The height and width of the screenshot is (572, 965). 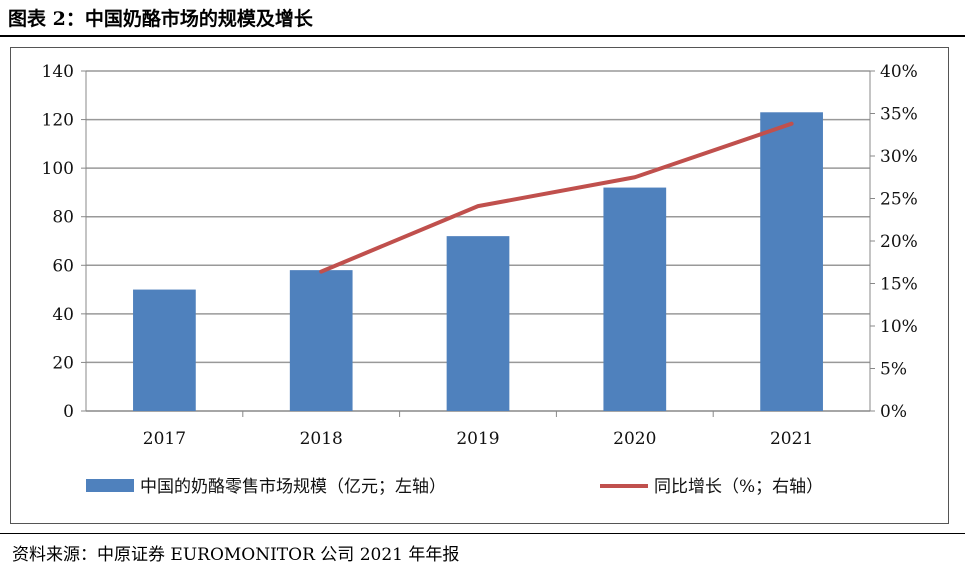 I want to click on legend-line-label: 同比增长（%；右轴）, so click(x=738, y=487).